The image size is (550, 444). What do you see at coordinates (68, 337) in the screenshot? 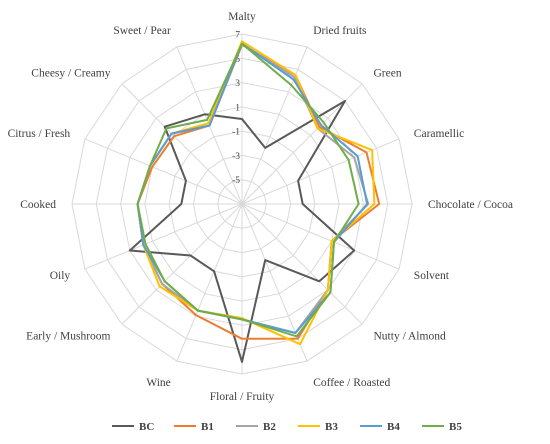
I see `category-label: Early / Mushroom` at bounding box center [68, 337].